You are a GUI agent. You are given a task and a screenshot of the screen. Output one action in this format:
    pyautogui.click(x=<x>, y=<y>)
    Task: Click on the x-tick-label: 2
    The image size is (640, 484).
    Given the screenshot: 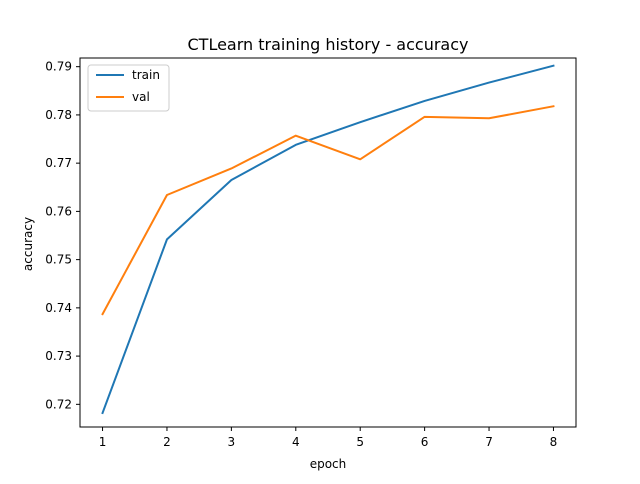 What is the action you would take?
    pyautogui.click(x=167, y=442)
    